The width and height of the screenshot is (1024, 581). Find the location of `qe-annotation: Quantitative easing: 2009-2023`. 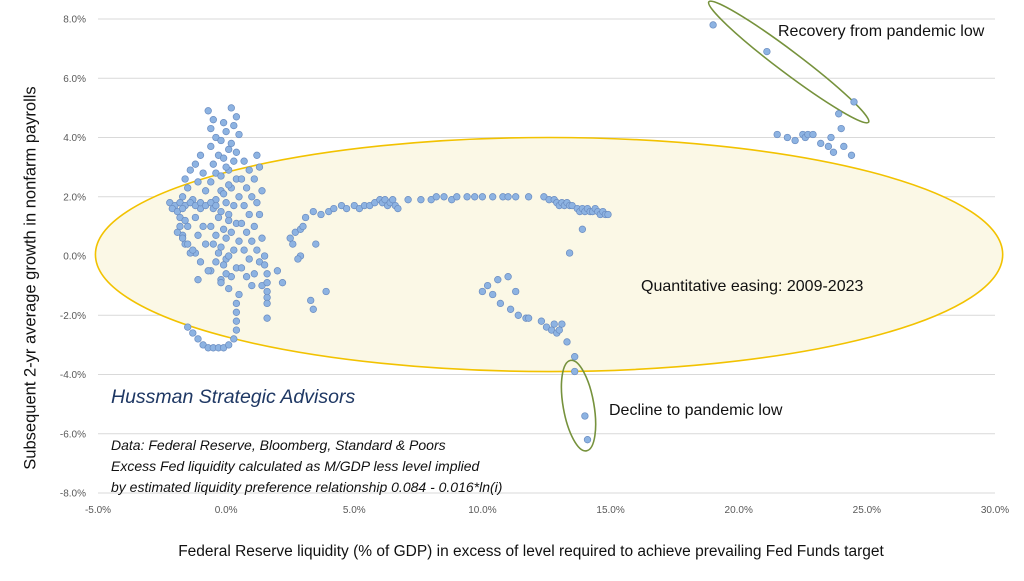

qe-annotation: Quantitative easing: 2009-2023 is located at coordinates (752, 286).